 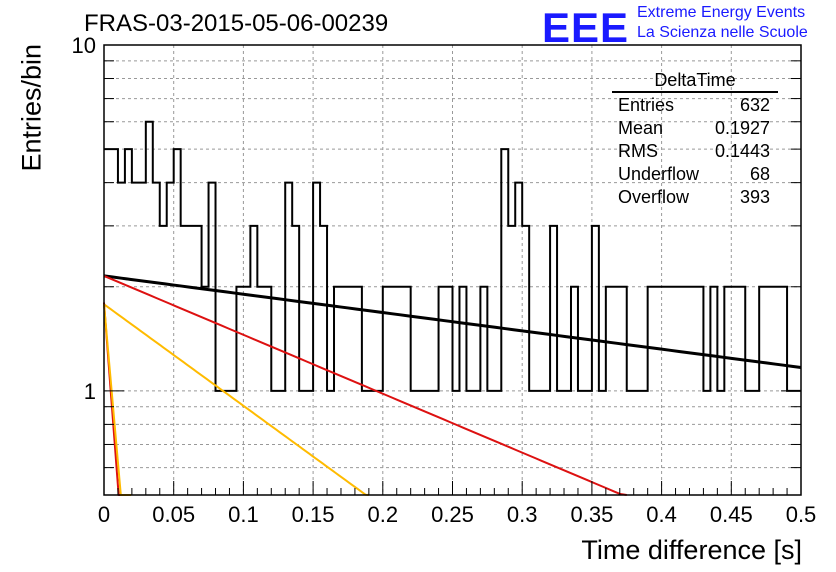 What do you see at coordinates (84, 45) in the screenshot?
I see `y-tick-label: 10` at bounding box center [84, 45].